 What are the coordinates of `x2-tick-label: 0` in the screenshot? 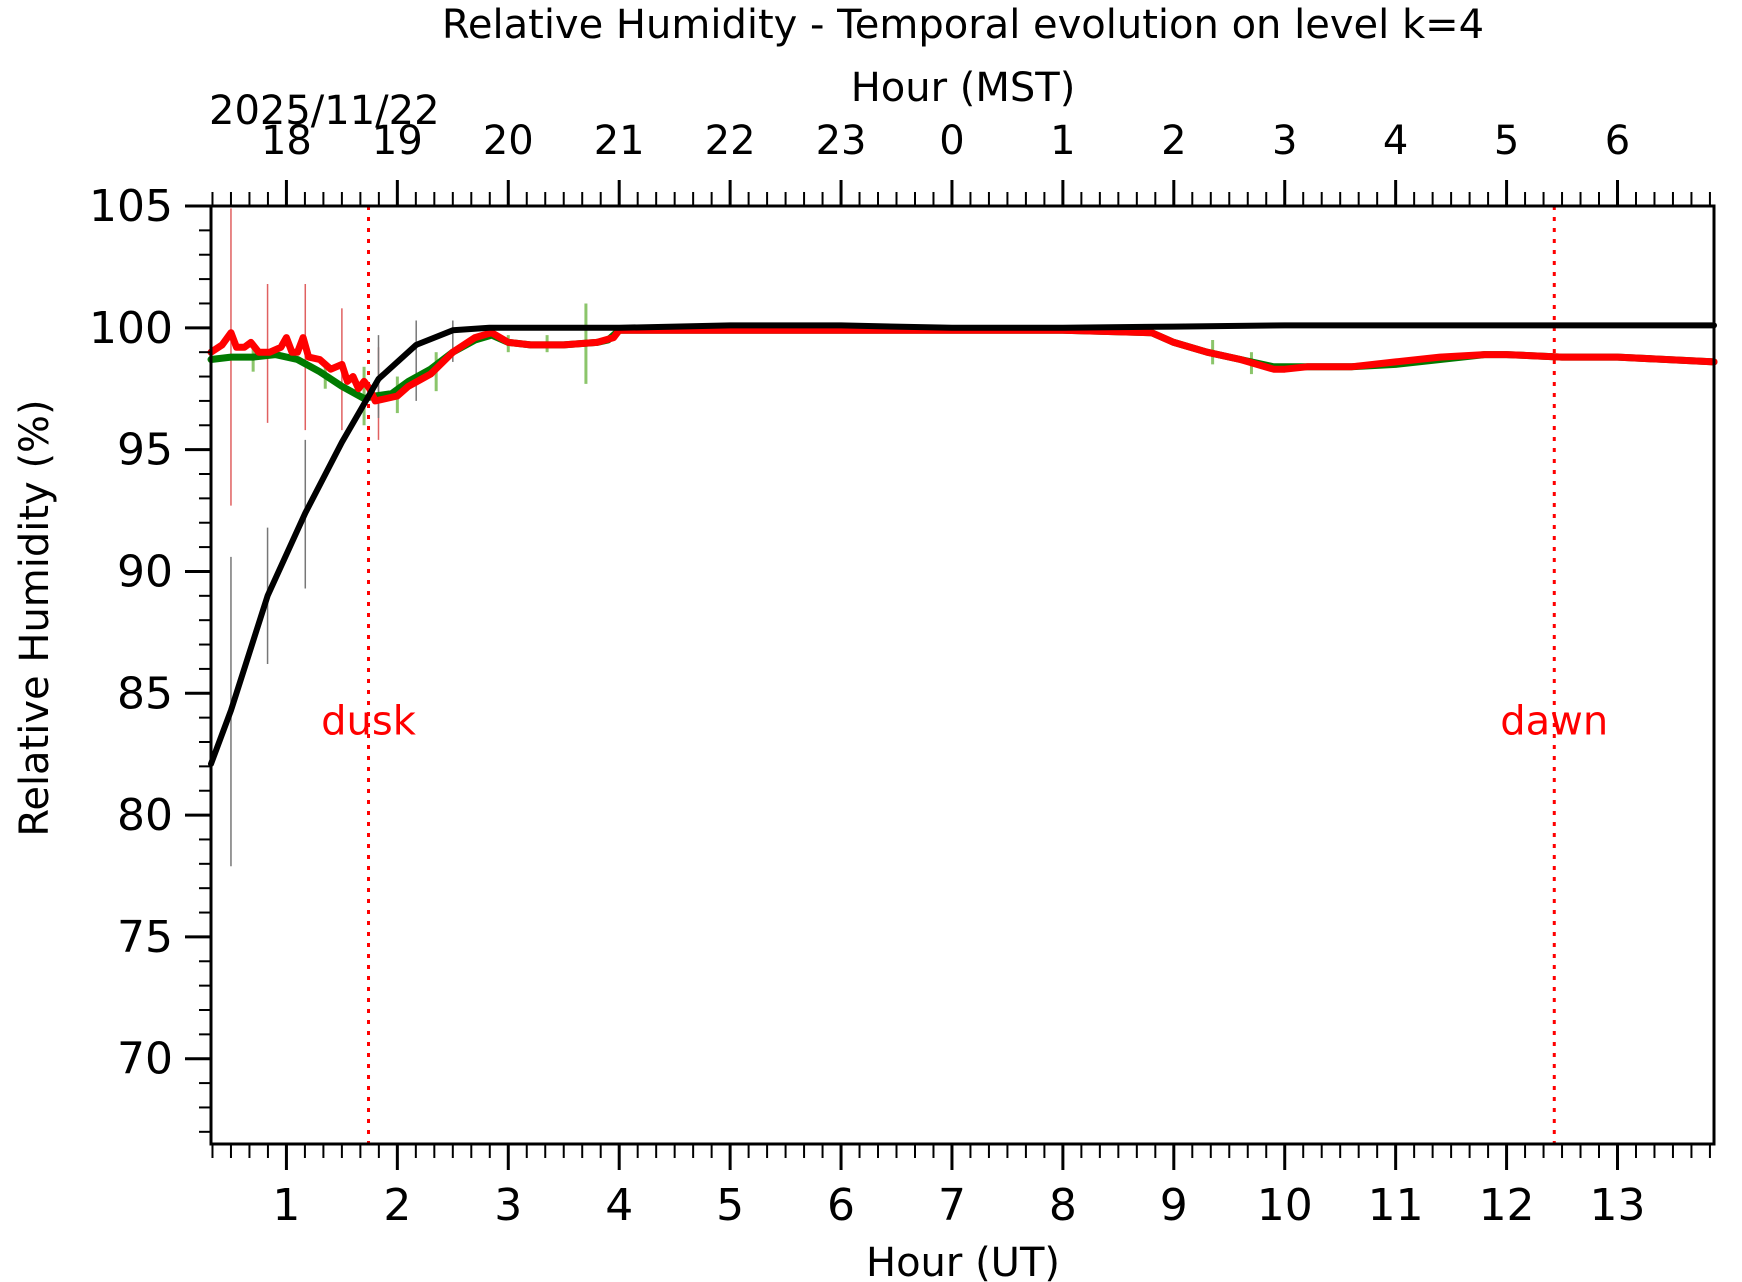 It's located at (951, 141).